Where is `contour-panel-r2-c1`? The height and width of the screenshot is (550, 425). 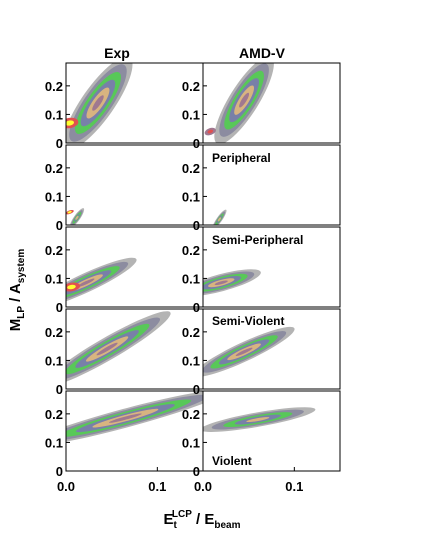 contour-panel-r2-c1 is located at coordinates (232, 283).